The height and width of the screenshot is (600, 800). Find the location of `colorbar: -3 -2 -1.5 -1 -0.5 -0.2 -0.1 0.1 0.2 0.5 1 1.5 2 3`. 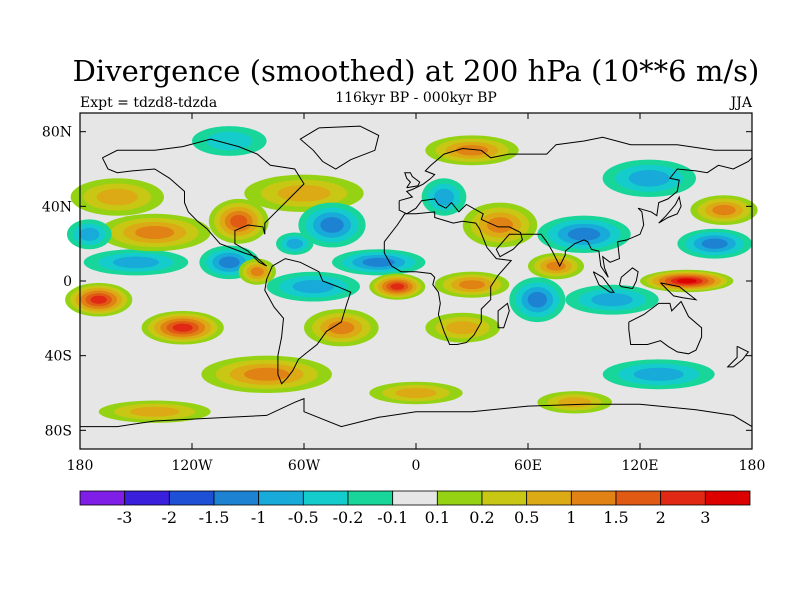

colorbar: -3 -2 -1.5 -1 -0.5 -0.2 -0.1 0.1 0.2 0.5 1 1.5 2 3 is located at coordinates (415, 508).